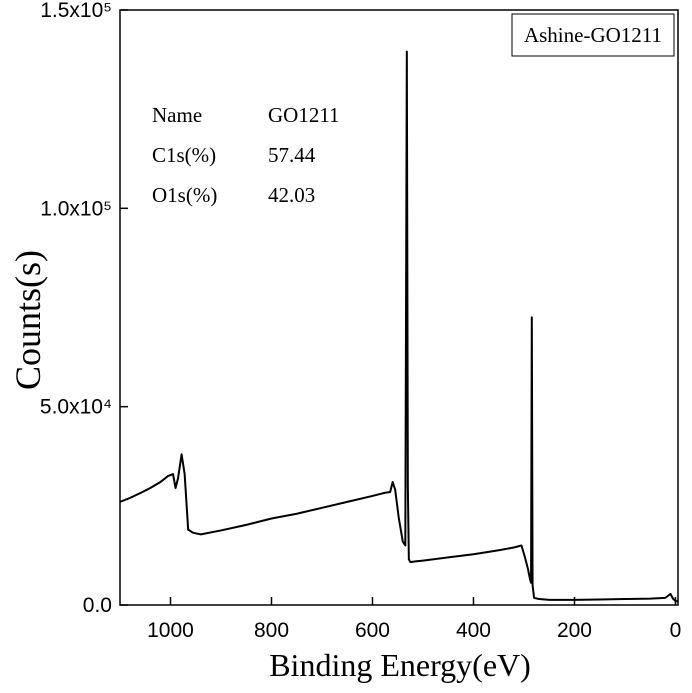  What do you see at coordinates (676, 630) in the screenshot?
I see `x-tick-label: 0` at bounding box center [676, 630].